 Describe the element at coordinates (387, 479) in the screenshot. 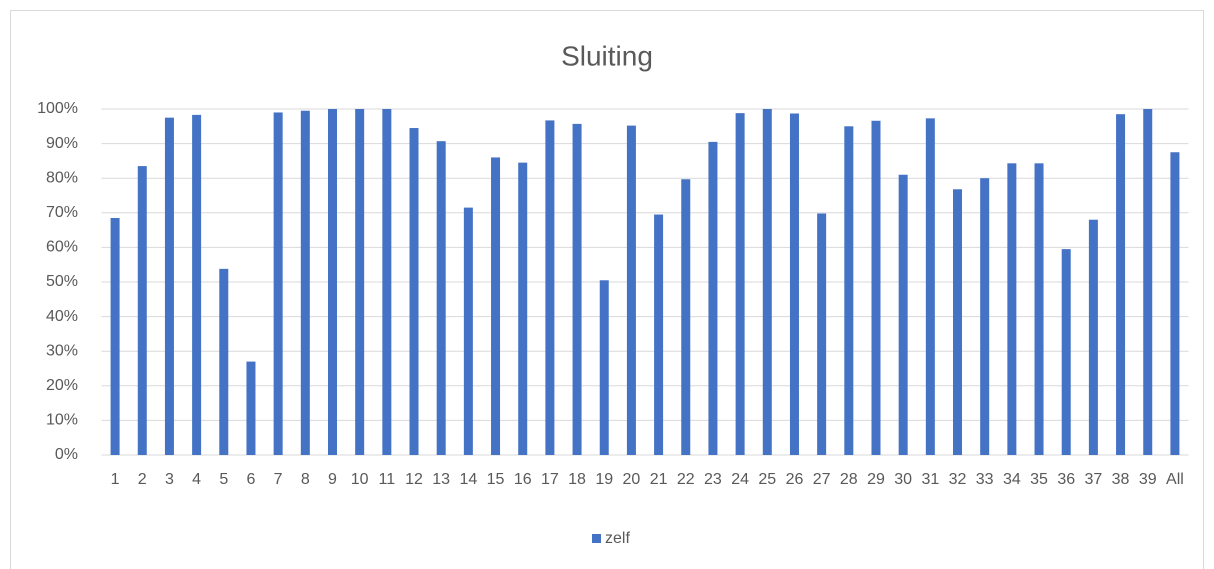

I see `x-tick-label: 11` at that location.